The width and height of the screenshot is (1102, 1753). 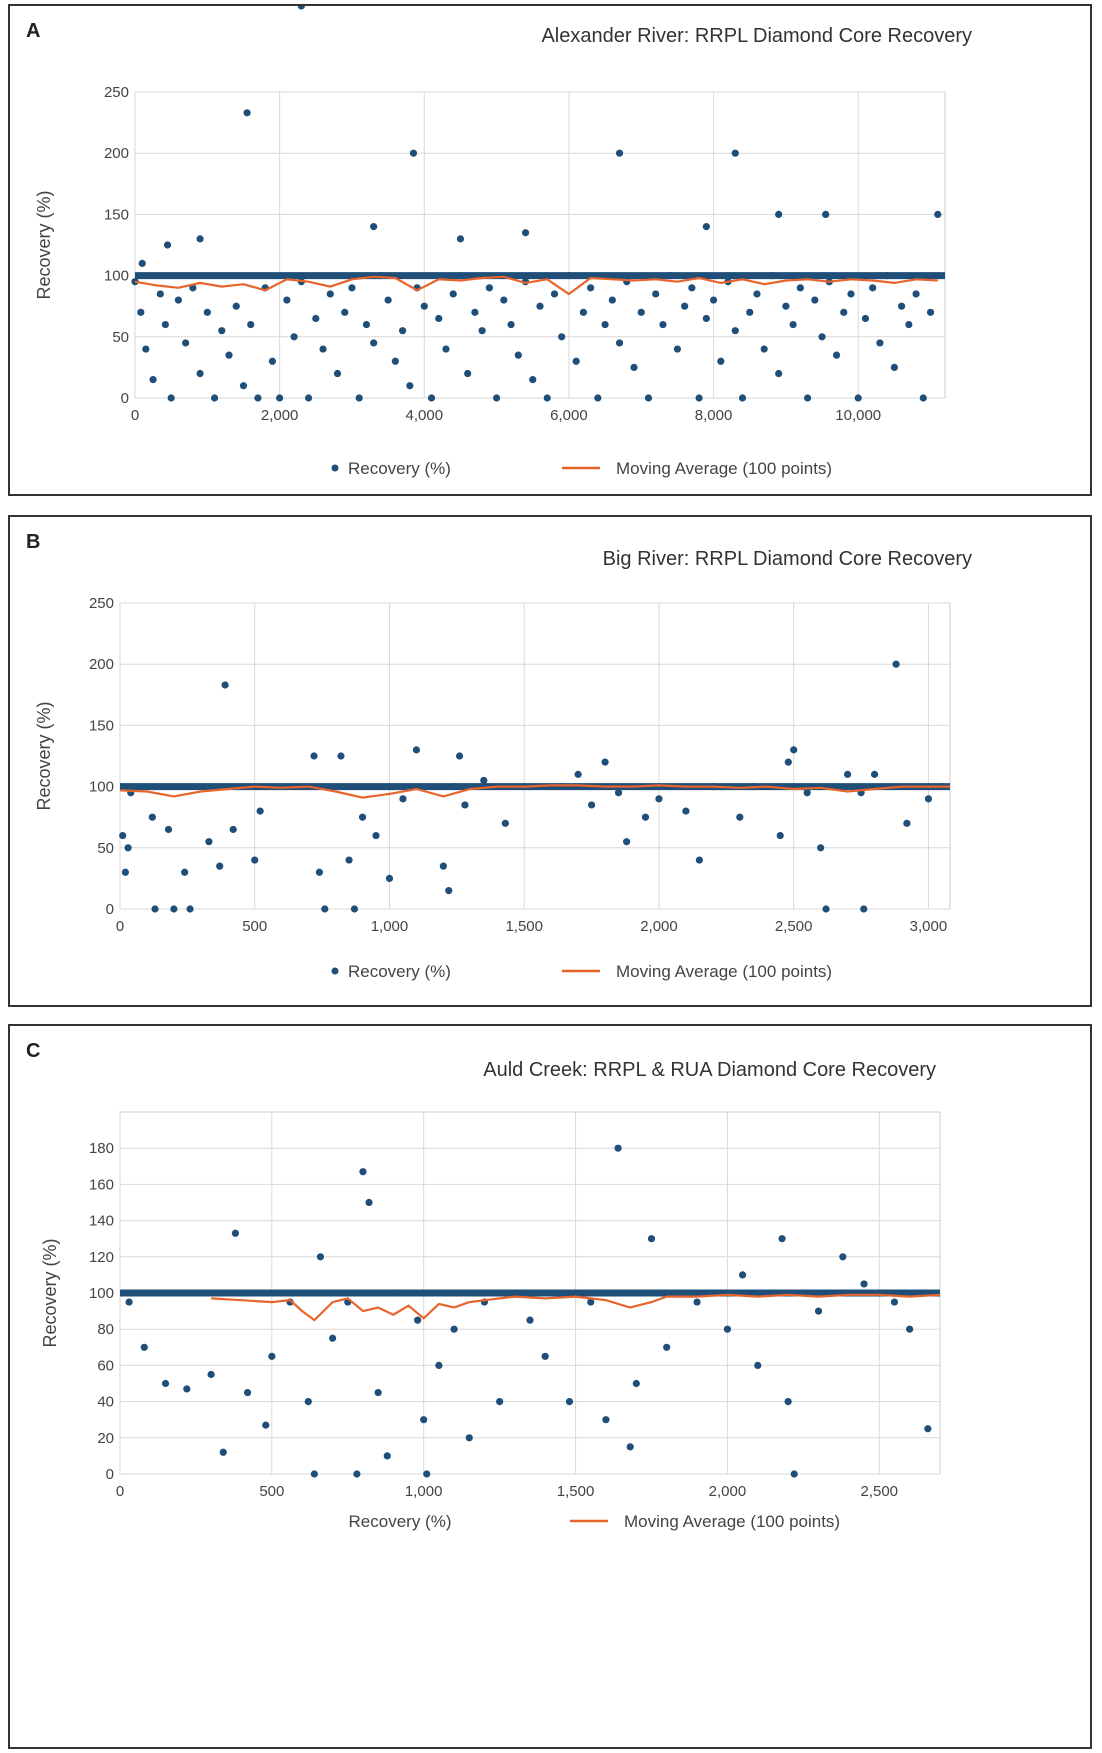 I want to click on plot-area, so click(x=535, y=756).